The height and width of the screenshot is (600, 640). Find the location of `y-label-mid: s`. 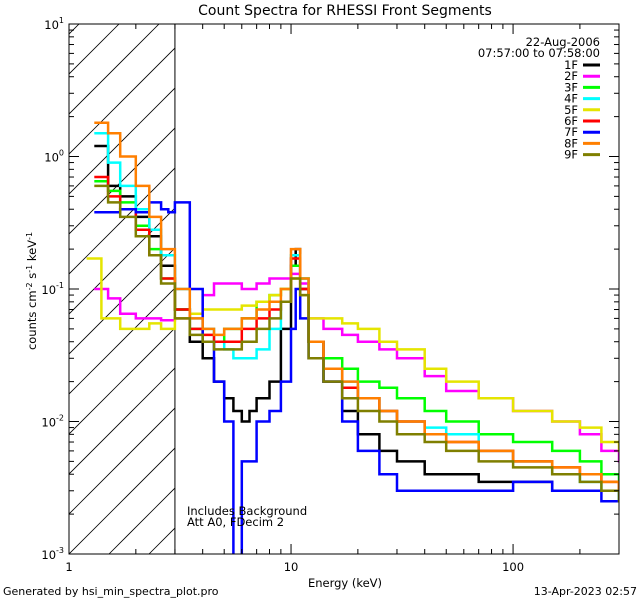

y-label-mid: s is located at coordinates (32, 278).